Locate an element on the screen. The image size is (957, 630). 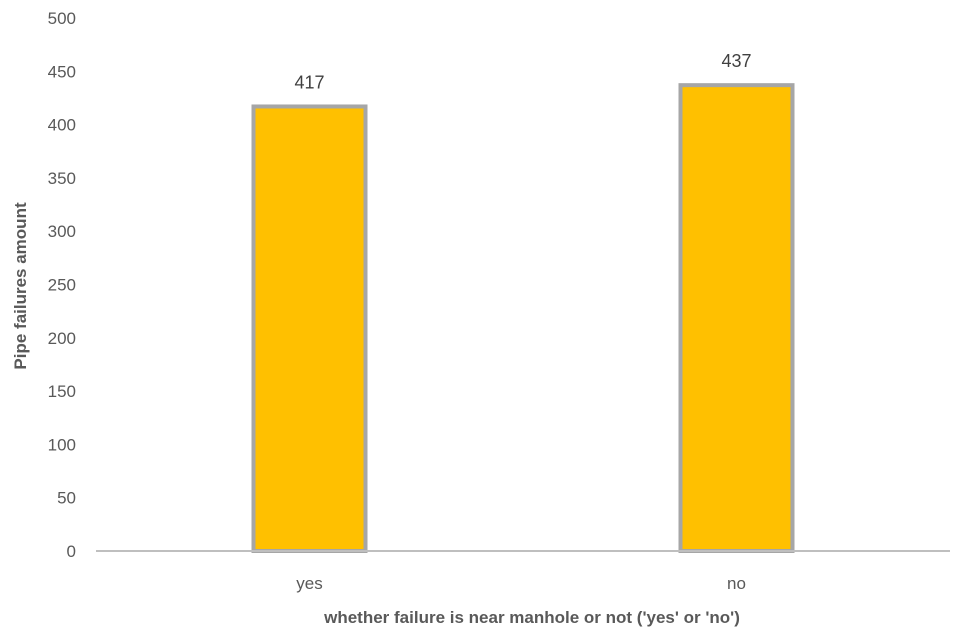
y-tick-label: 400 is located at coordinates (62, 125).